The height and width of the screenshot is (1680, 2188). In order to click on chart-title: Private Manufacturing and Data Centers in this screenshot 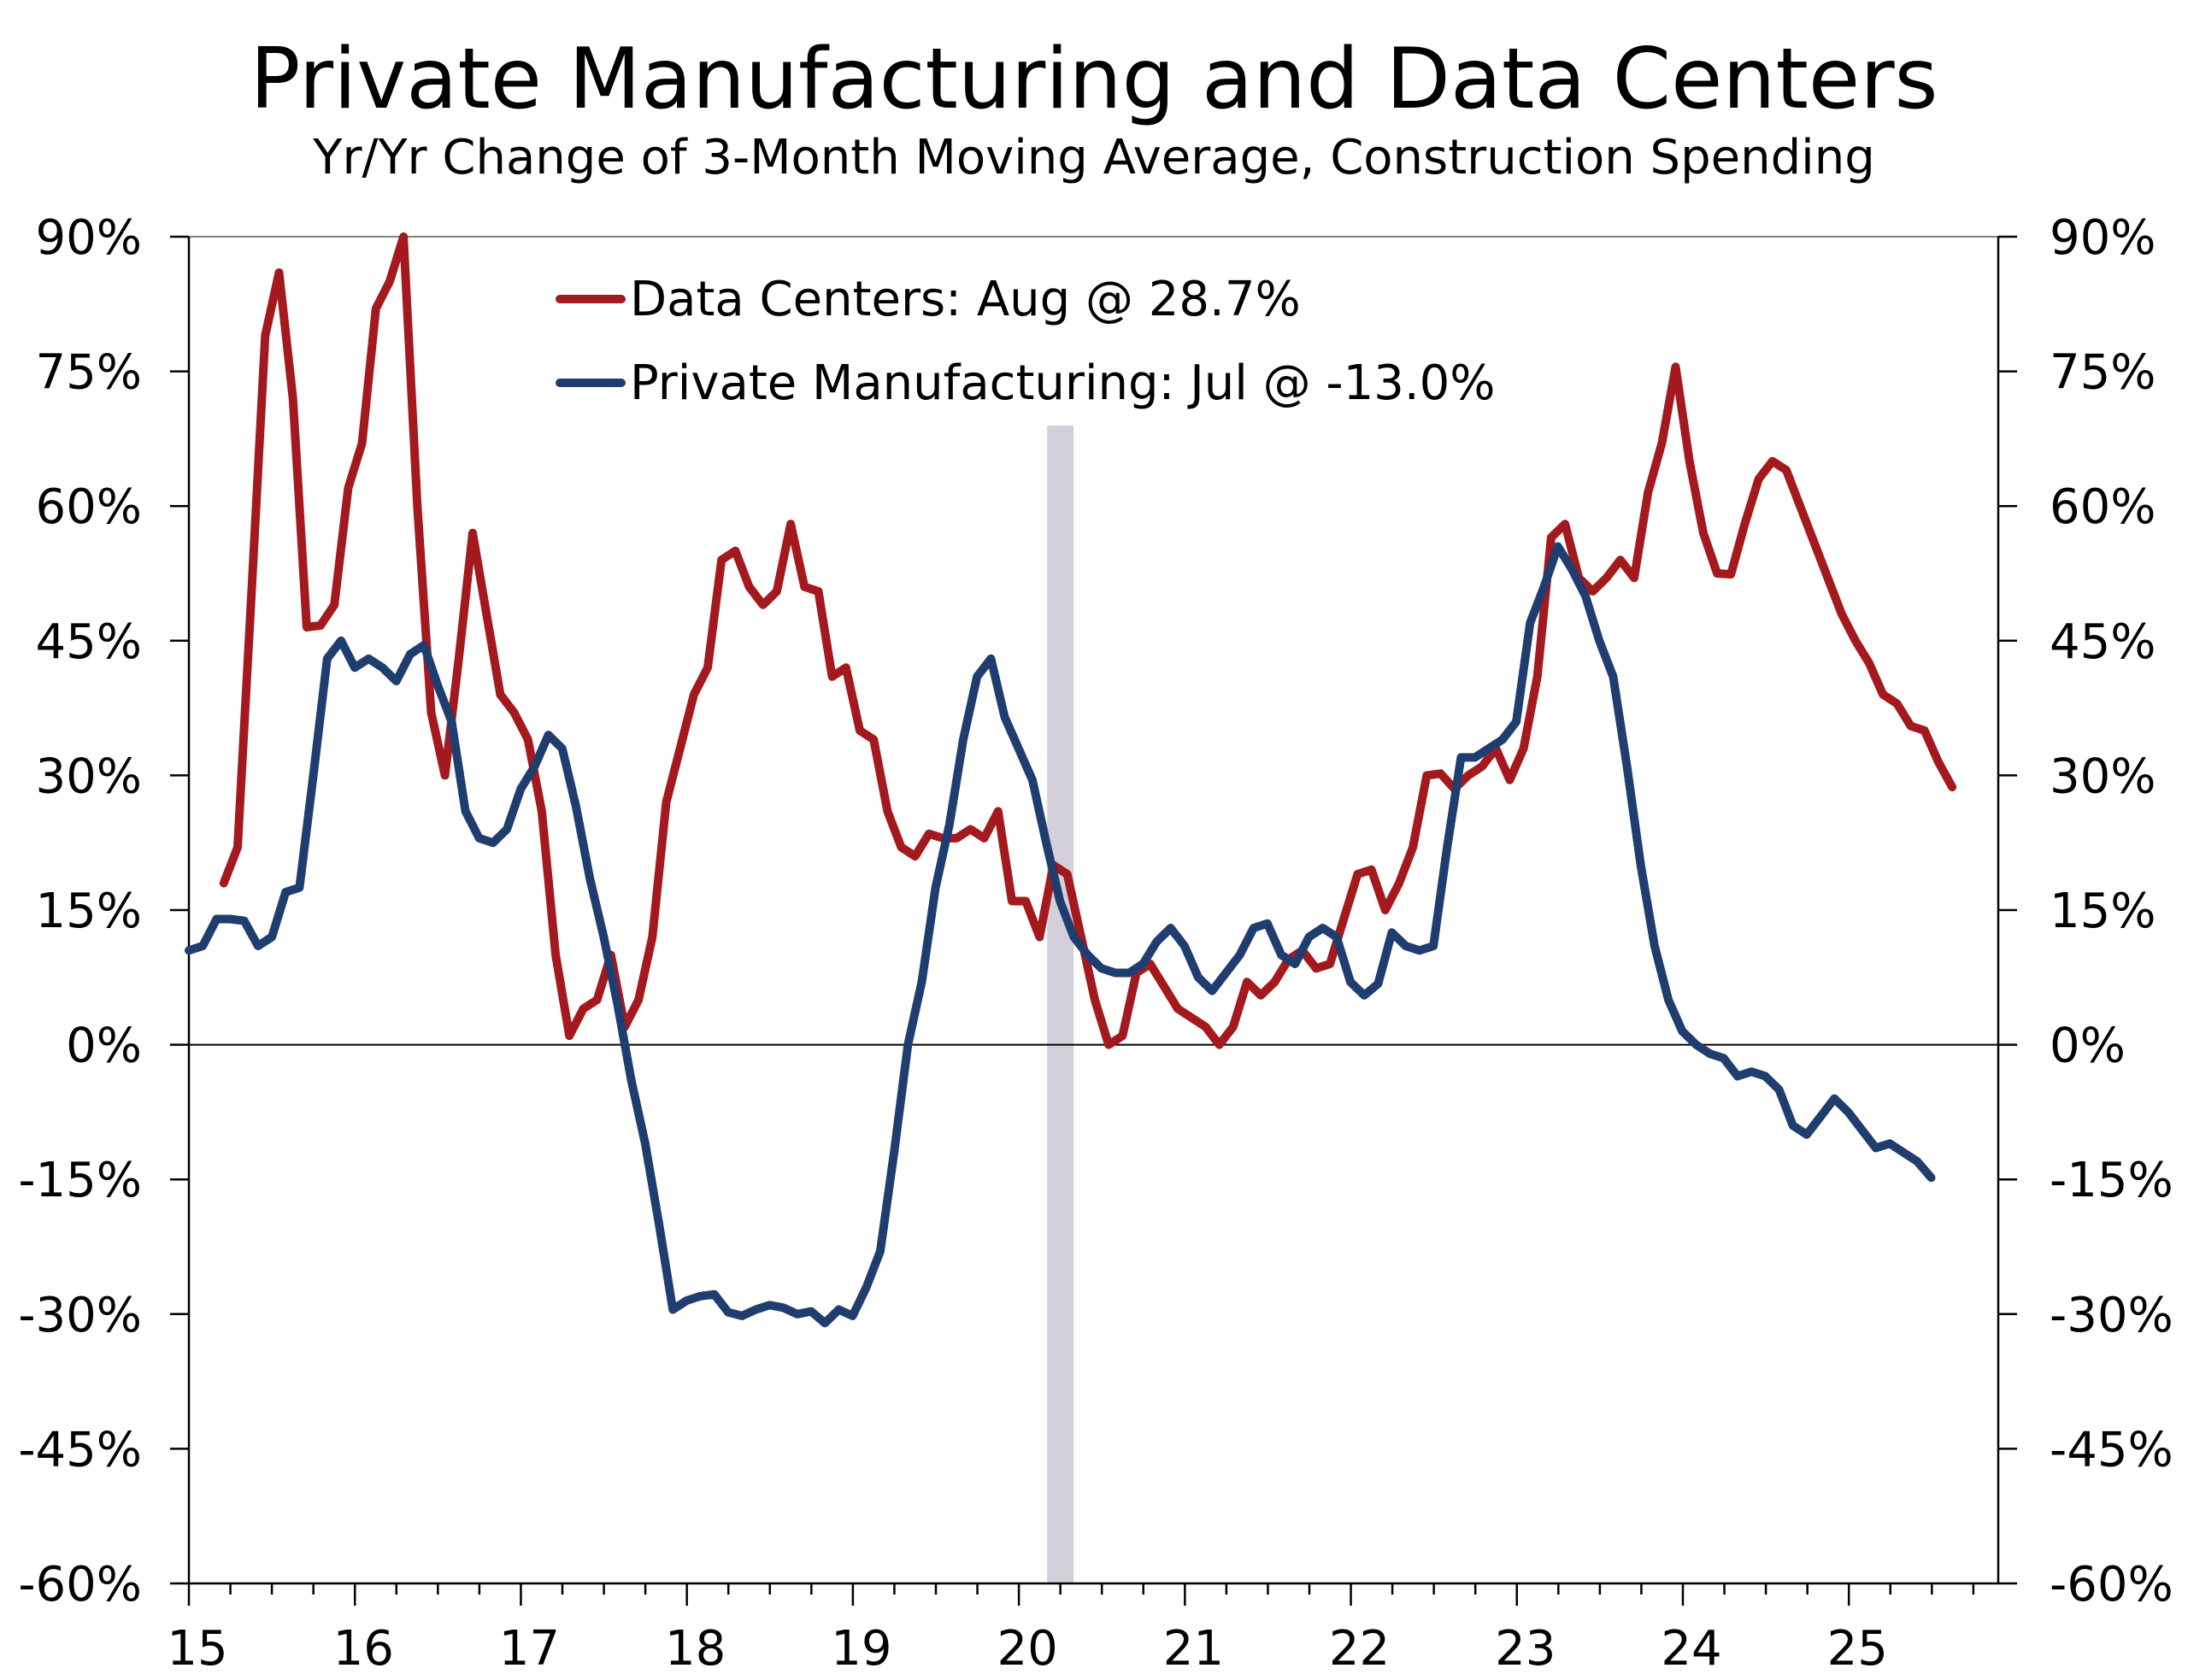, I will do `click(1094, 79)`.